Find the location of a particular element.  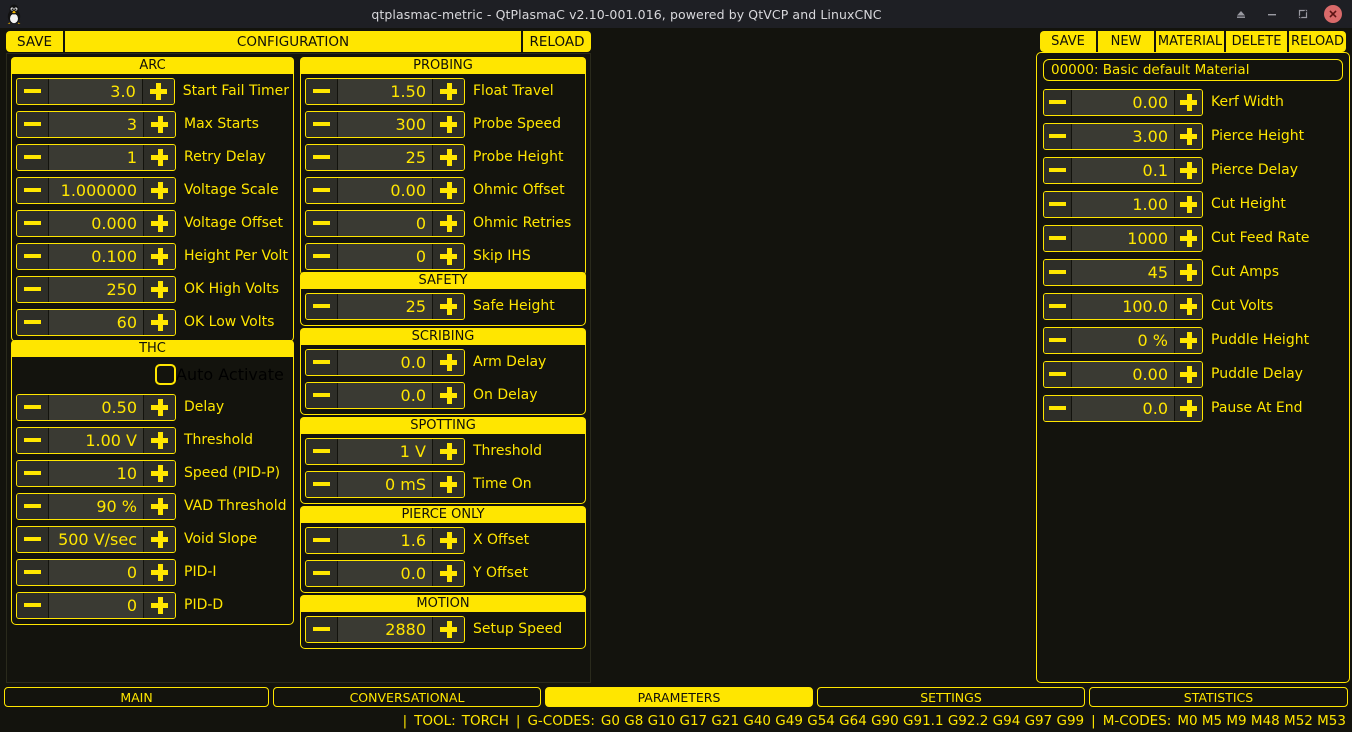

spinbox-start-fail-timer: 3.0 is located at coordinates (95, 91).